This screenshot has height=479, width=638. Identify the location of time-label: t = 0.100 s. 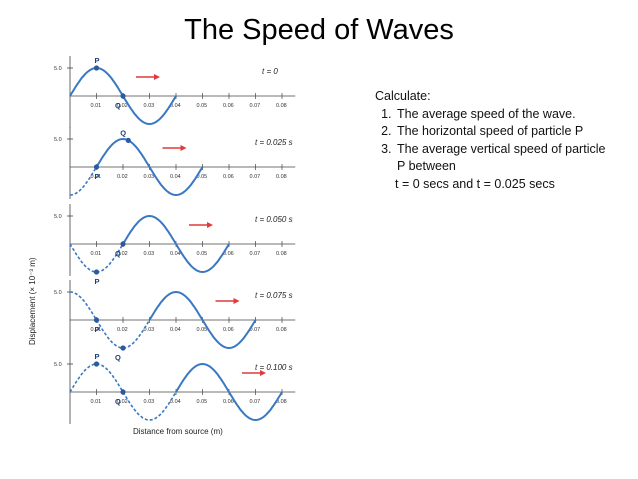
(274, 367).